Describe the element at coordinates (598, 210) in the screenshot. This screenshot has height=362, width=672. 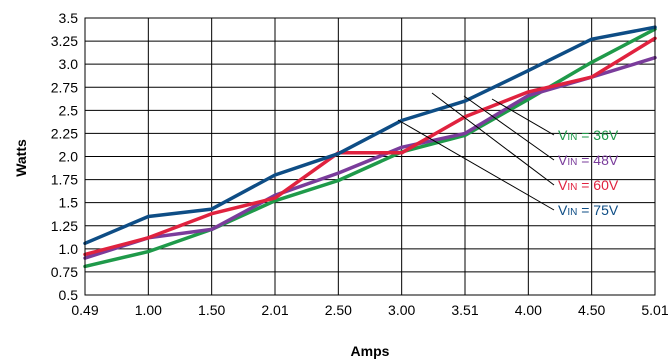
I see `legend-entry-suffix: = 75V` at that location.